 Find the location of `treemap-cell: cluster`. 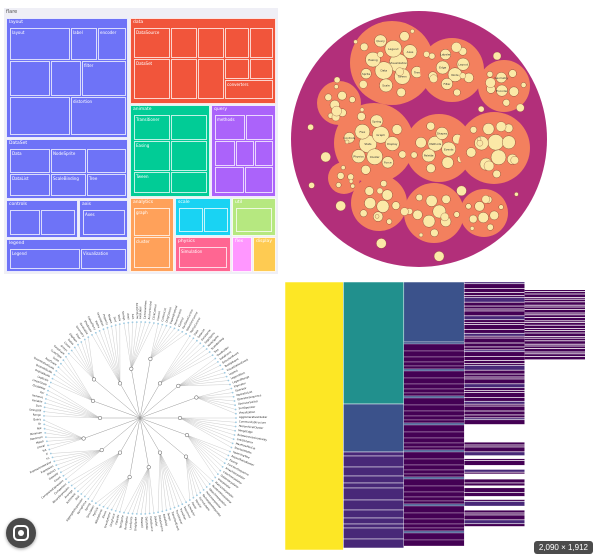

treemap-cell: cluster is located at coordinates (152, 252).